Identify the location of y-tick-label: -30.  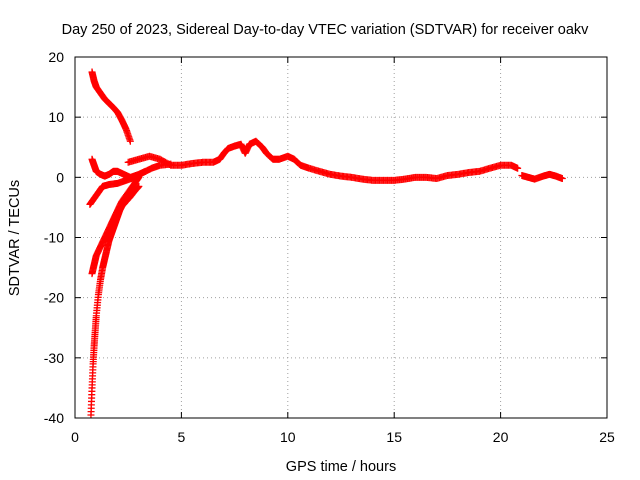
(54, 358).